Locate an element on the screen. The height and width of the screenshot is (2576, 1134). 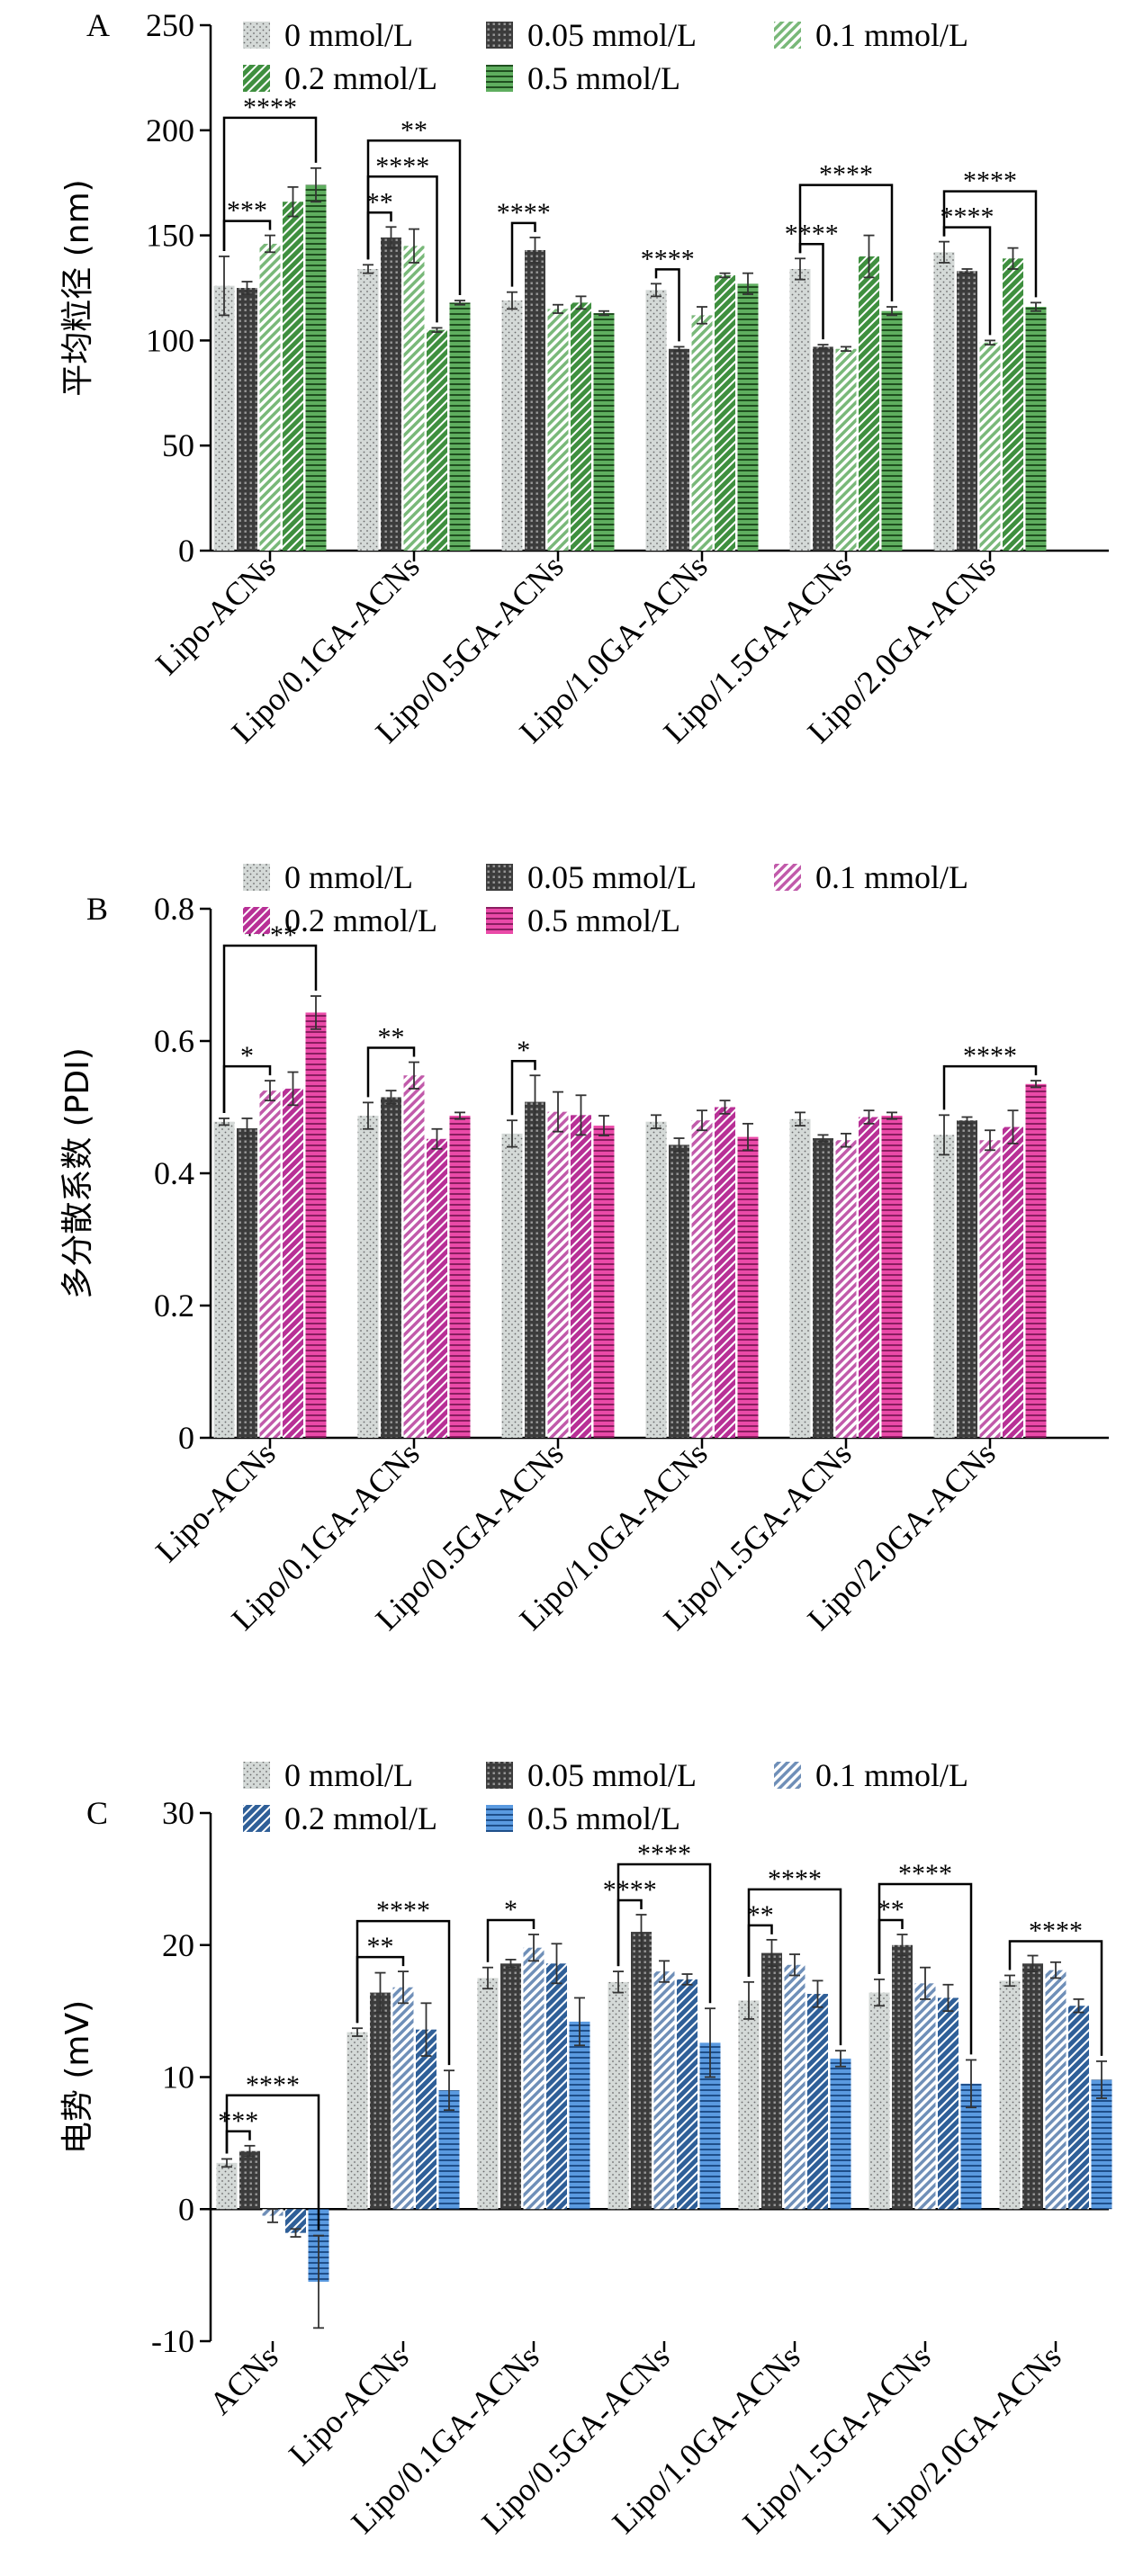
y-tick-label: 200 is located at coordinates (170, 130).